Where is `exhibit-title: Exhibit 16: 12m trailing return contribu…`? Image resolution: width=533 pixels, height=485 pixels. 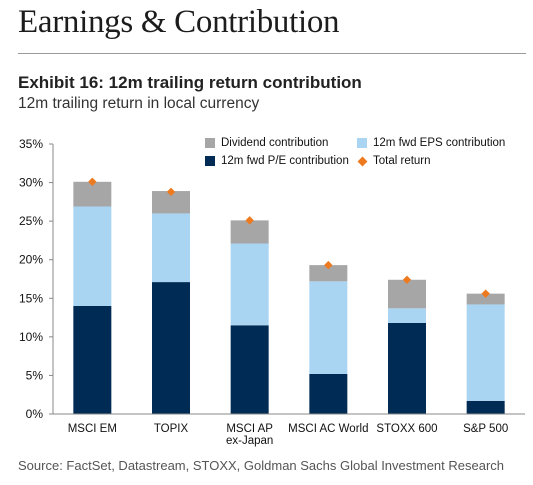
exhibit-title: Exhibit 16: 12m trailing return contribu… is located at coordinates (190, 82).